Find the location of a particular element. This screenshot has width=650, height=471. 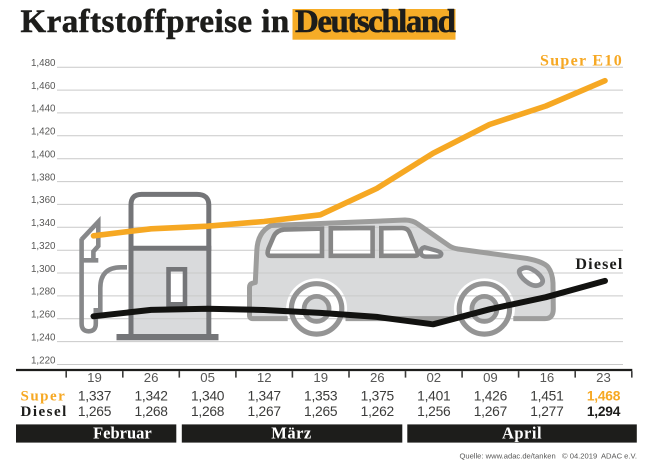

svg-text: 1,294 is located at coordinates (604, 411).